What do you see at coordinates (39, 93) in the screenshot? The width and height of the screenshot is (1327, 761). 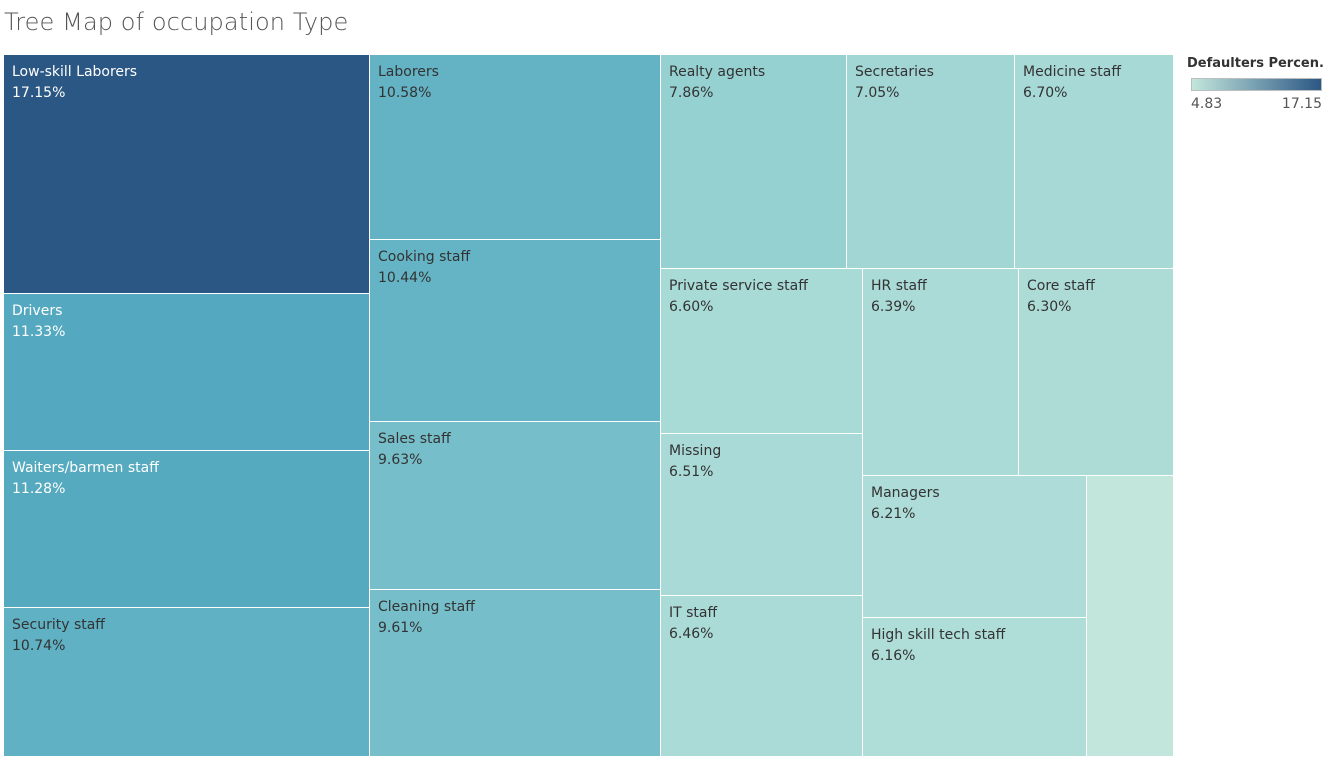 I see `tile-value: 17.15%` at bounding box center [39, 93].